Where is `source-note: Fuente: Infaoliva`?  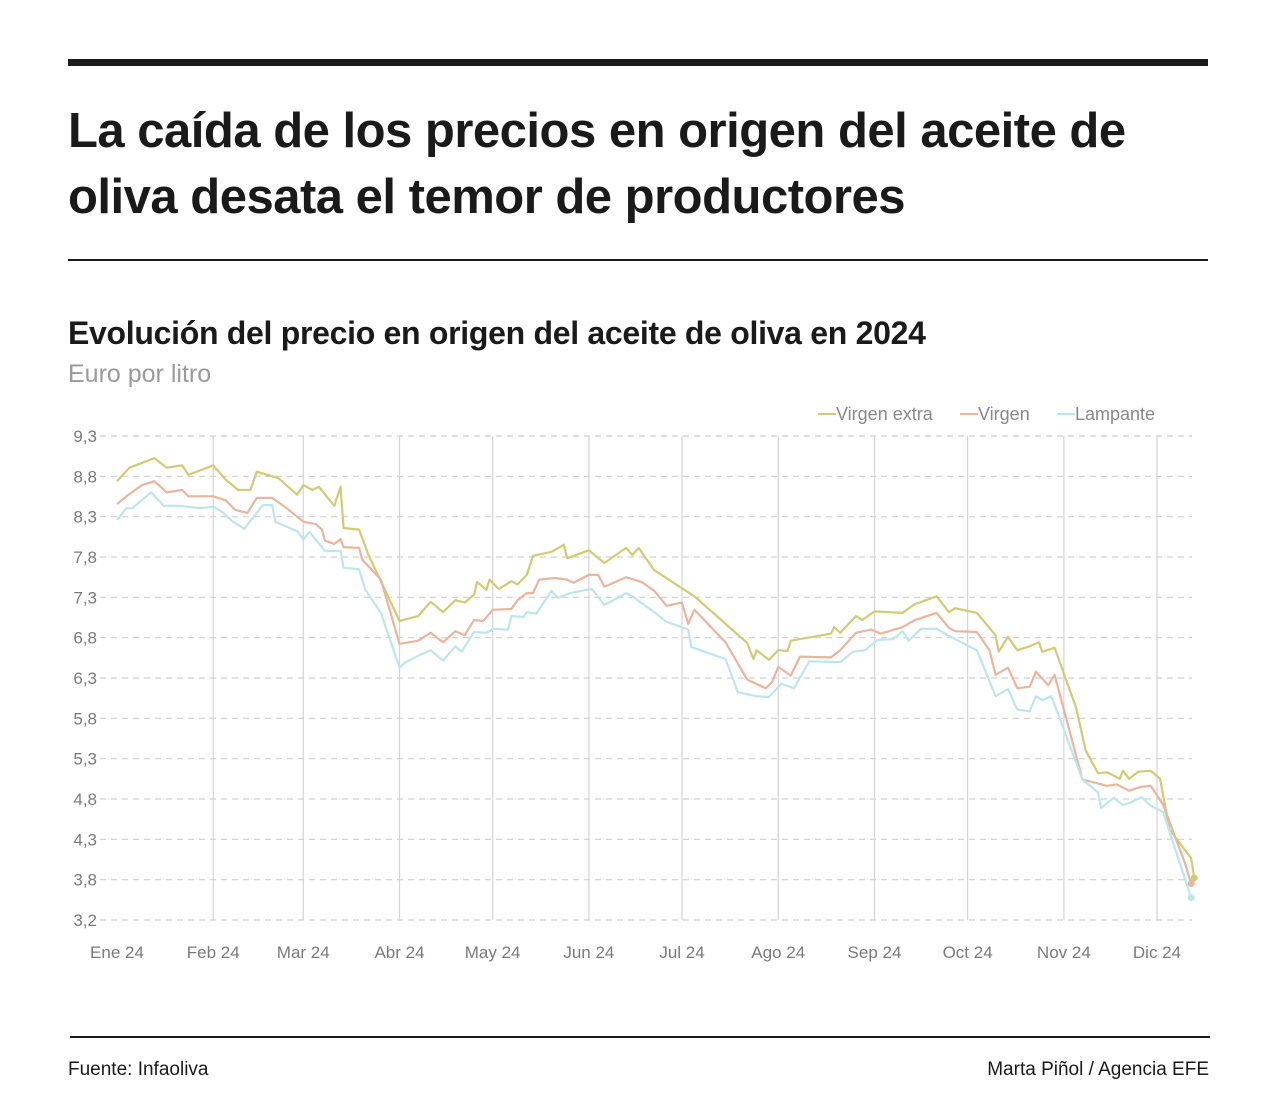 source-note: Fuente: Infaoliva is located at coordinates (138, 1069).